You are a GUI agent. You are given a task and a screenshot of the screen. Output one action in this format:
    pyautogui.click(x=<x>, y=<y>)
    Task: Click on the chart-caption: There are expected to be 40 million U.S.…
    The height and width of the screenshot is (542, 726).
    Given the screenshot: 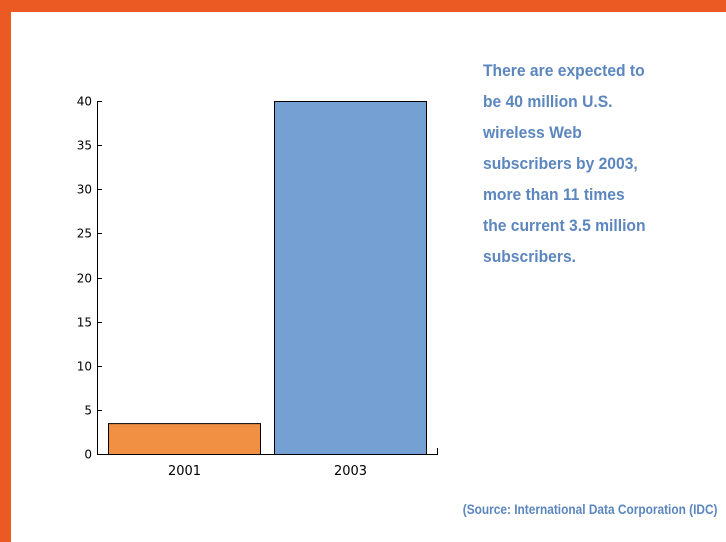 What is the action you would take?
    pyautogui.click(x=589, y=163)
    